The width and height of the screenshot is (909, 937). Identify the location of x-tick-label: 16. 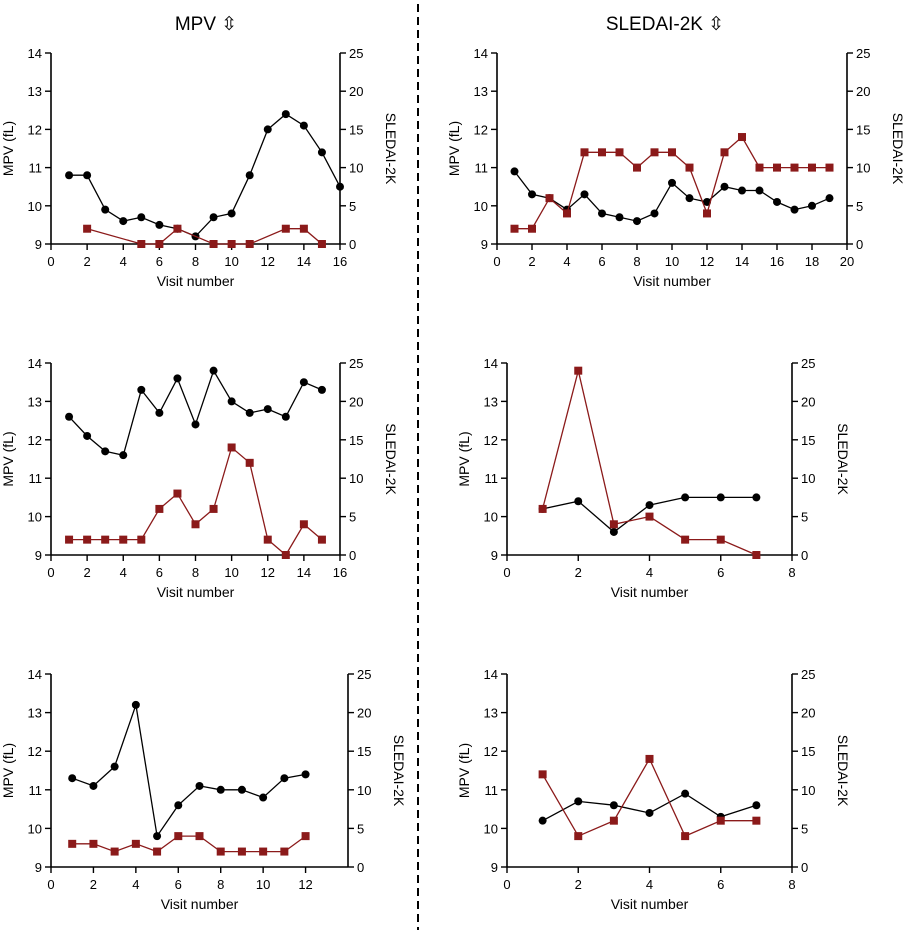
(340, 261).